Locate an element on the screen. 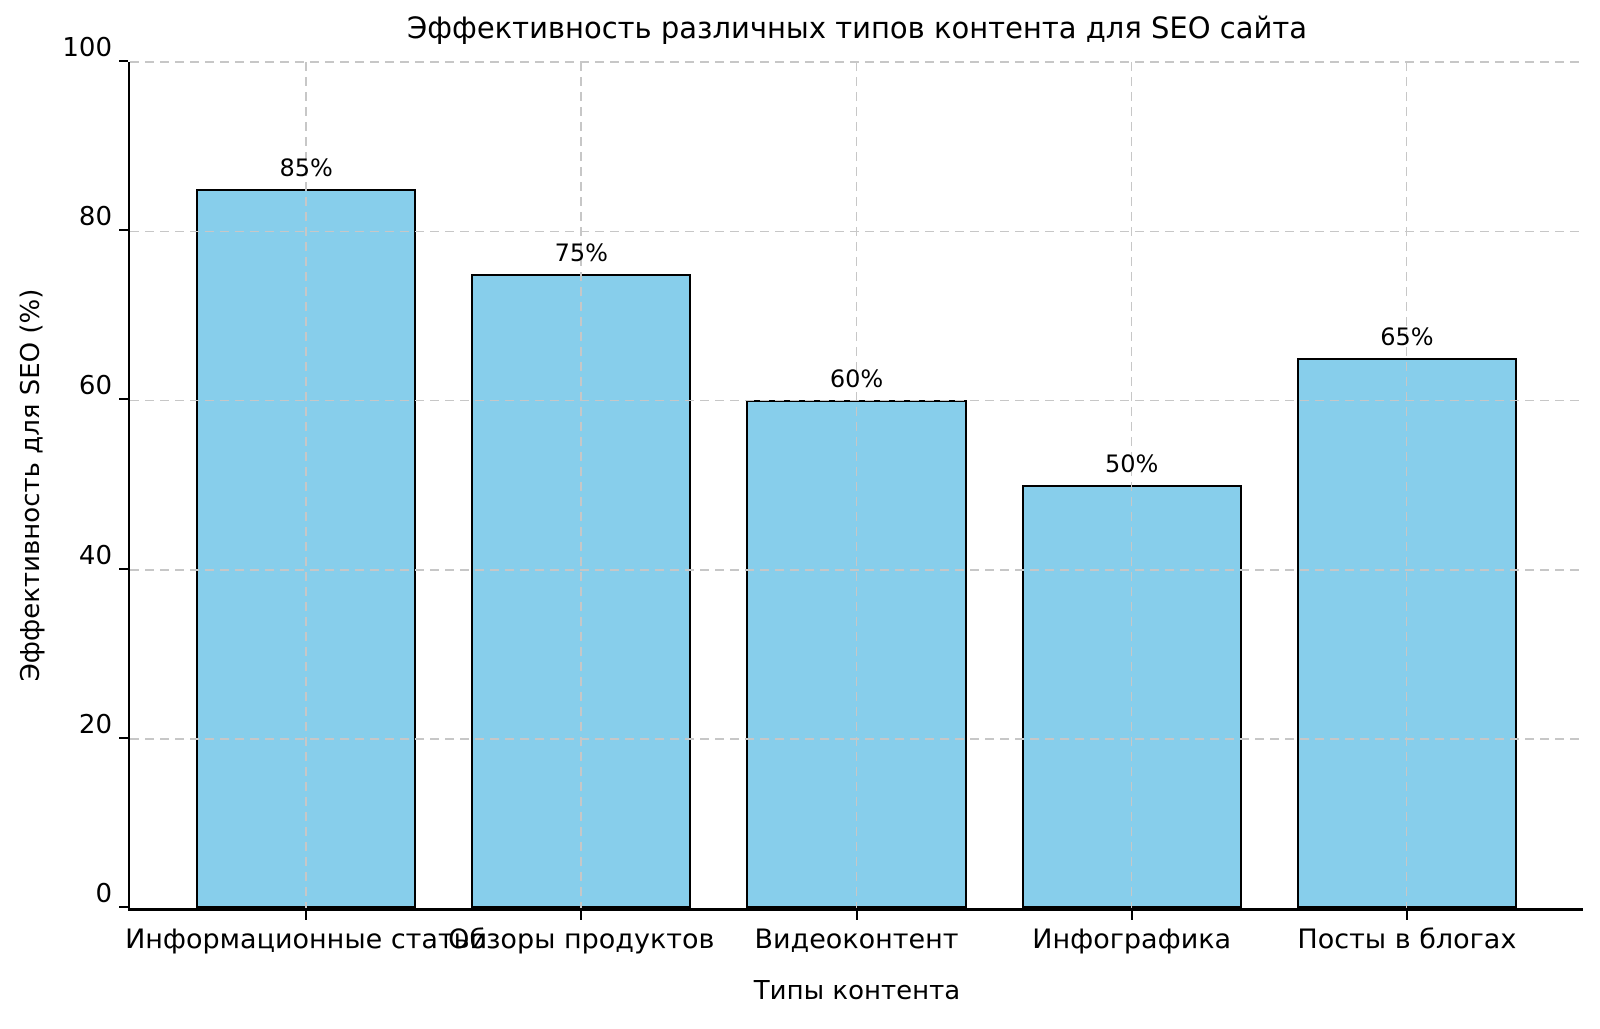 The height and width of the screenshot is (1029, 1600). x-tick-label: Видеоконтент is located at coordinates (856, 939).